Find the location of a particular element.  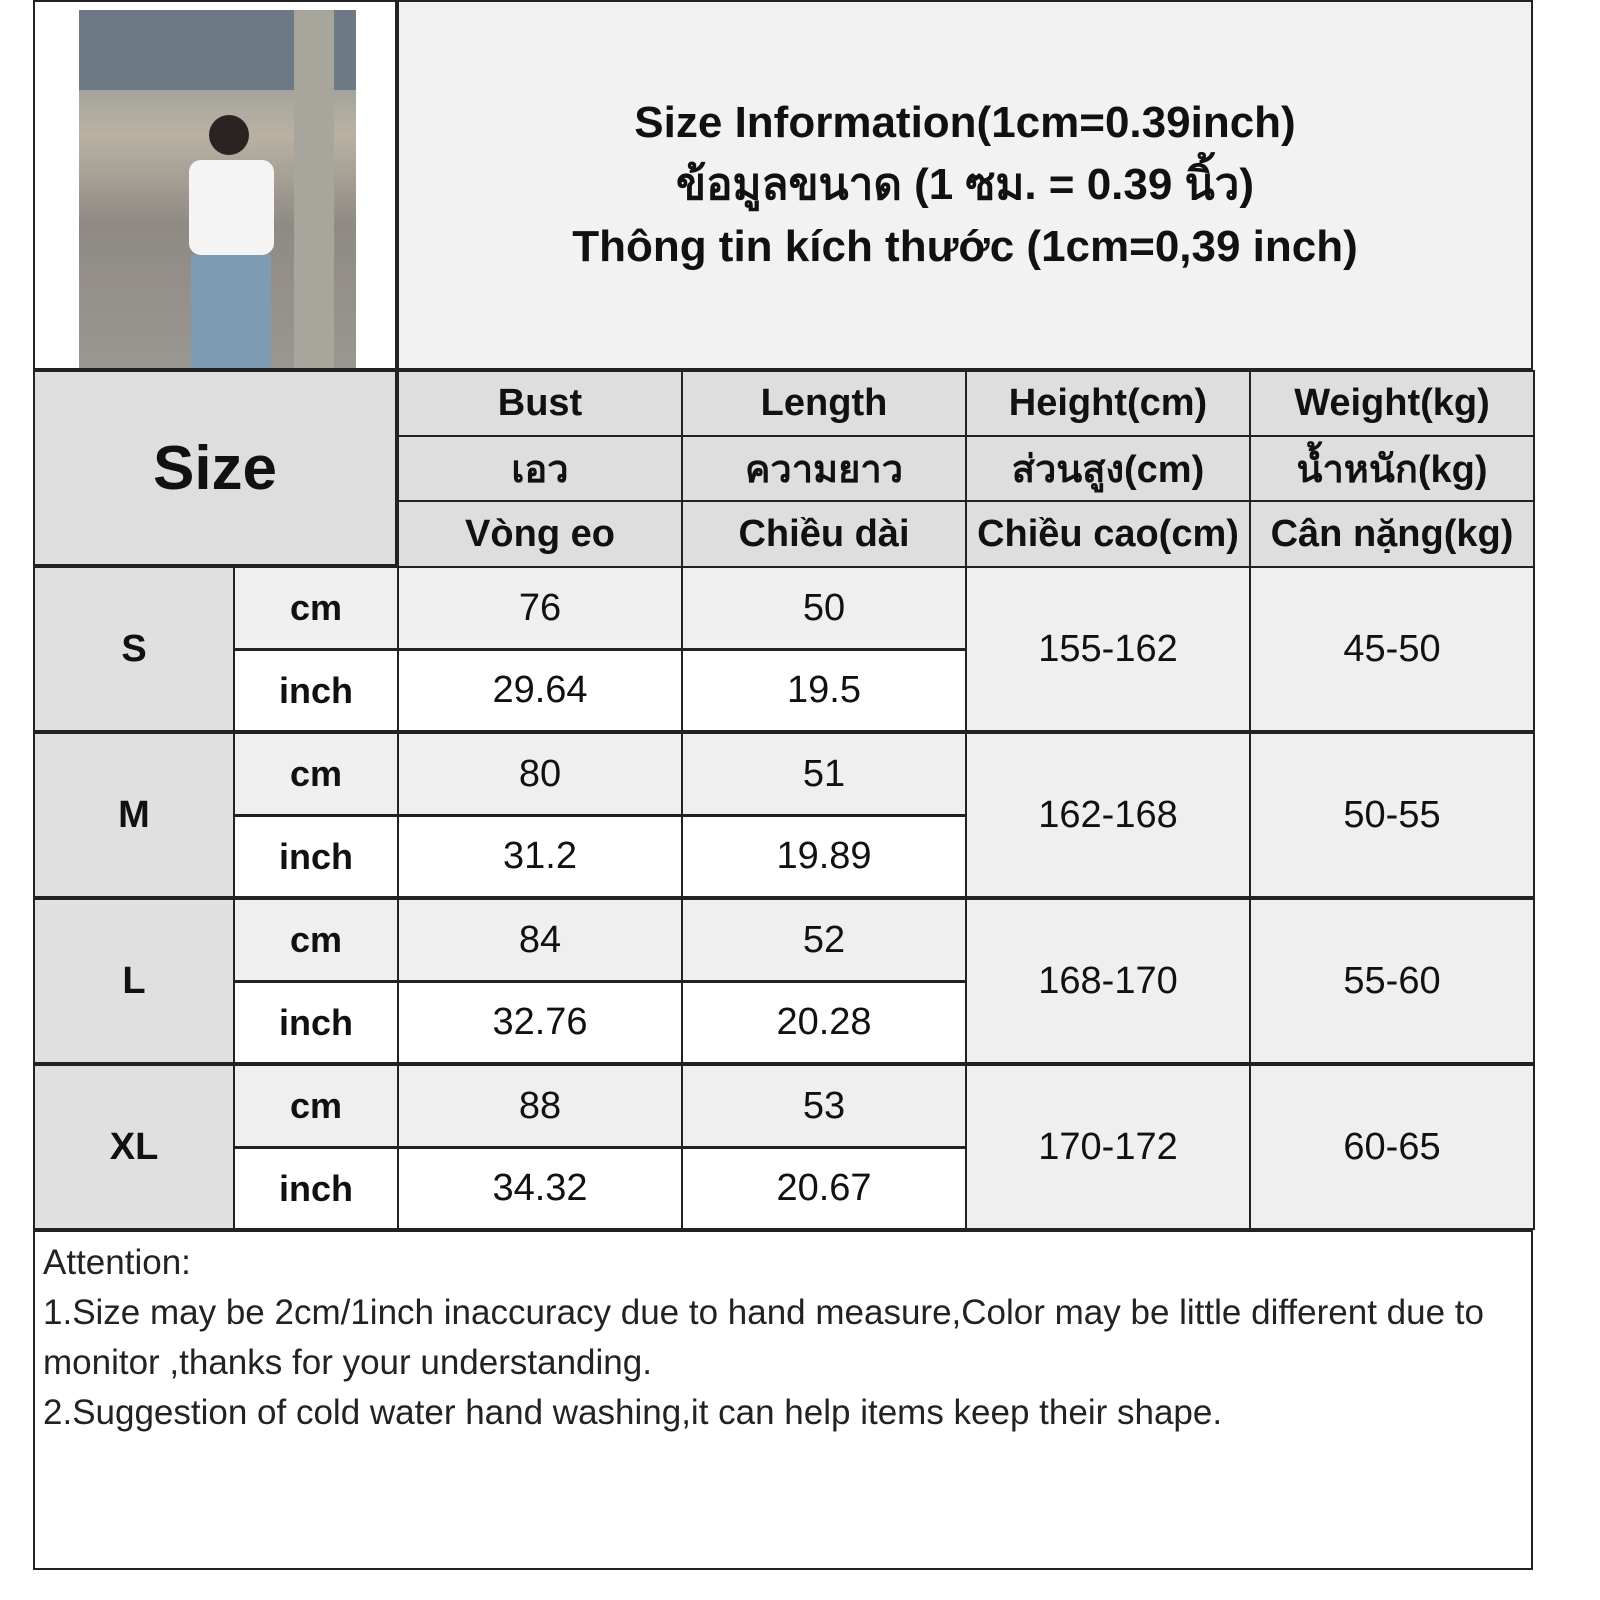

title-vietnamese: Thông tin kích thước (1cm=0,39 inch) is located at coordinates (965, 246).